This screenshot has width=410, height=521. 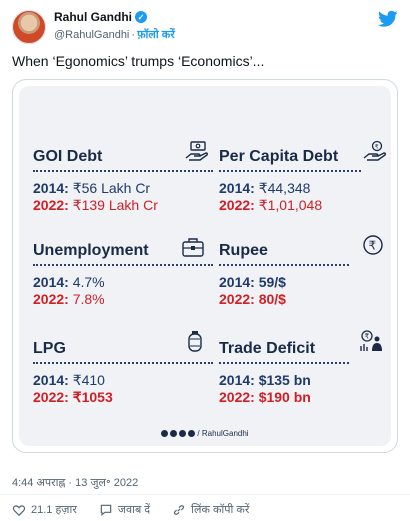 What do you see at coordinates (279, 156) in the screenshot?
I see `stat-title: Per Capita Debt` at bounding box center [279, 156].